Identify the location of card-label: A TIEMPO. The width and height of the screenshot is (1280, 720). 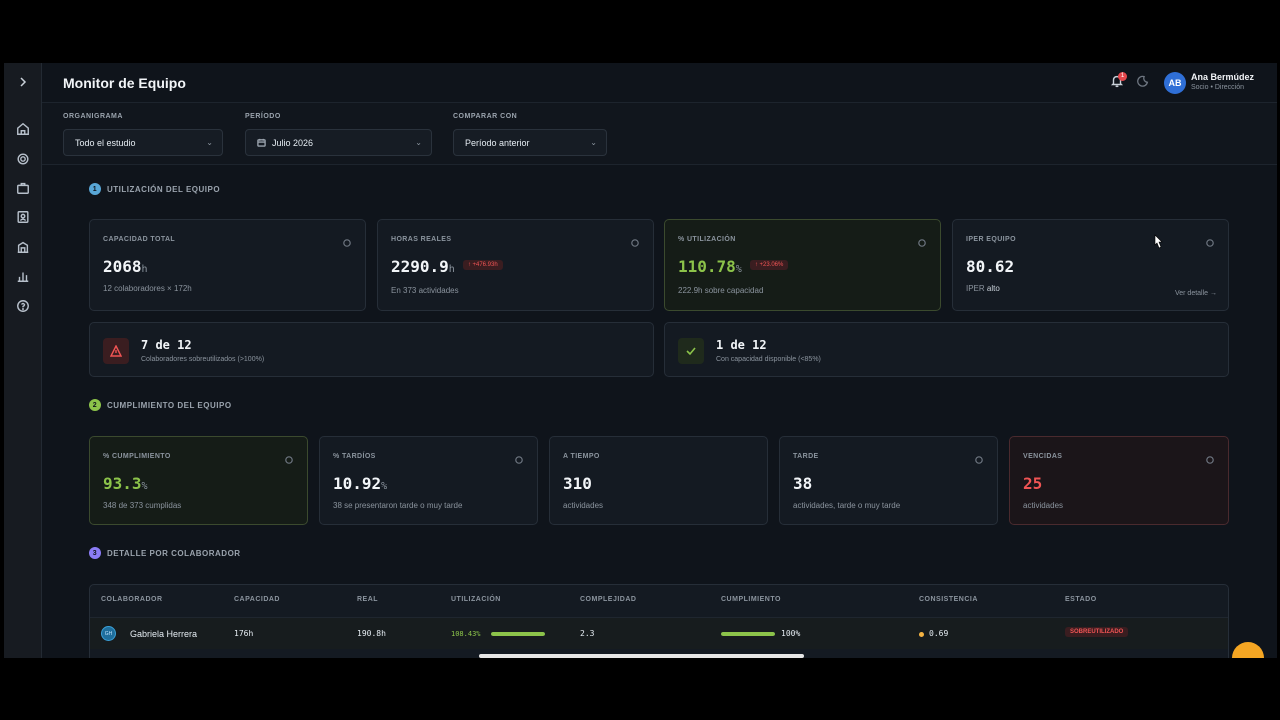
(581, 456).